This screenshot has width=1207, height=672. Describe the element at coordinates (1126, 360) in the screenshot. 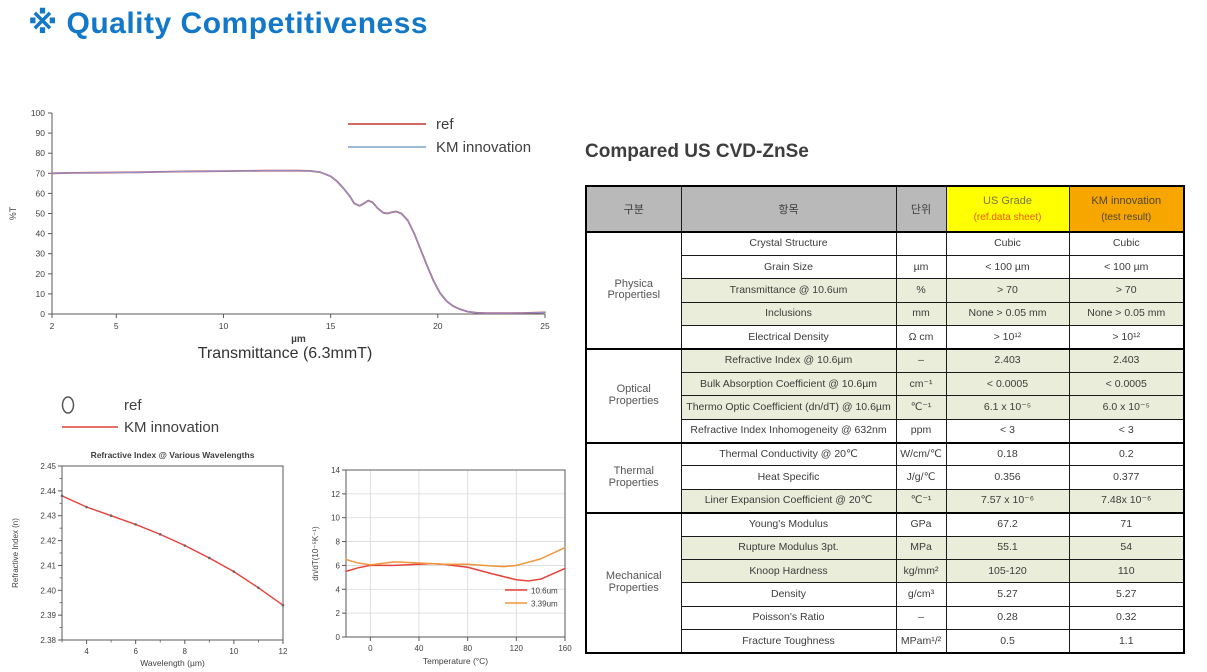

I see `km-value-cell: 2.403` at that location.